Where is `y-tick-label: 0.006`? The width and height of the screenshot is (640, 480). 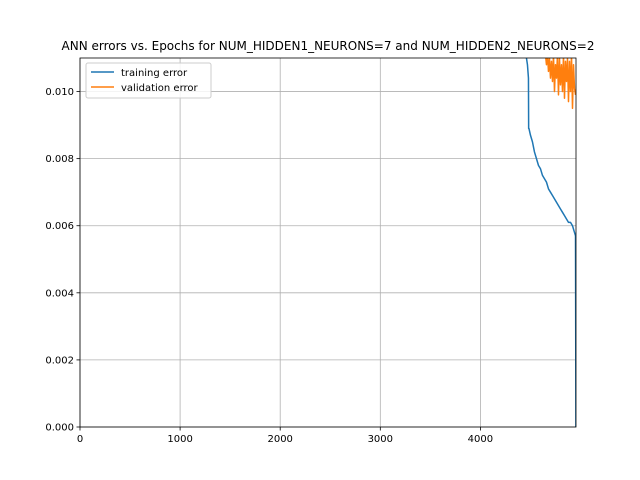 y-tick-label: 0.006 is located at coordinates (59, 226).